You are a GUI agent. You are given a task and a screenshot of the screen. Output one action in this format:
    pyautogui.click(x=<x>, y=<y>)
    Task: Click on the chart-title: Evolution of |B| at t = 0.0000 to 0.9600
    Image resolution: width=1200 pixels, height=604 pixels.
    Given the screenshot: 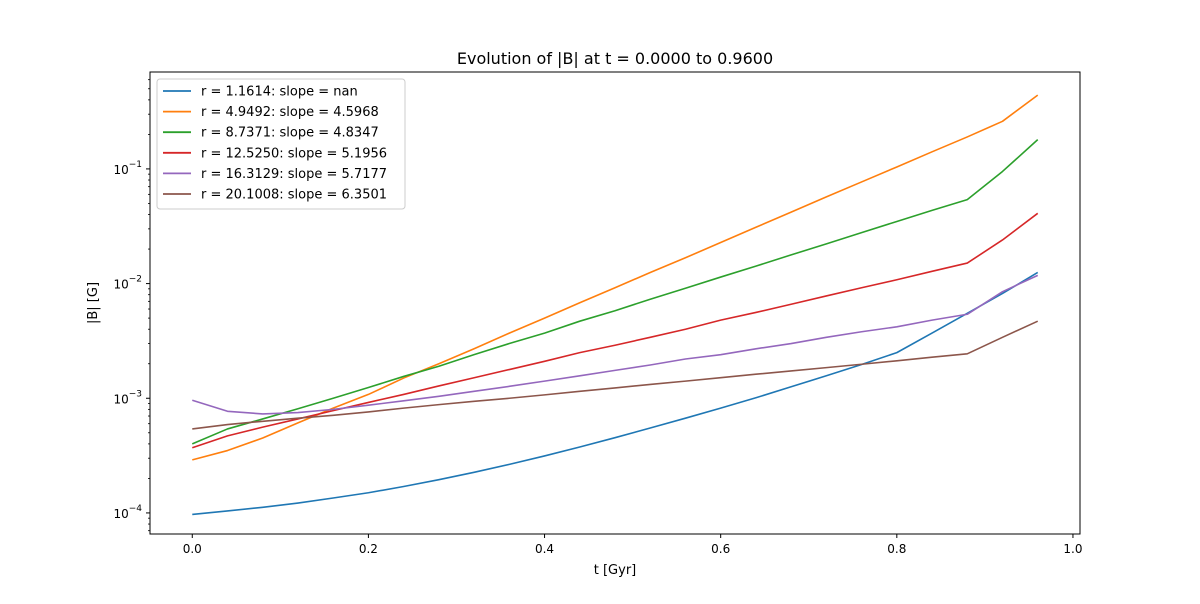 What is the action you would take?
    pyautogui.click(x=615, y=58)
    